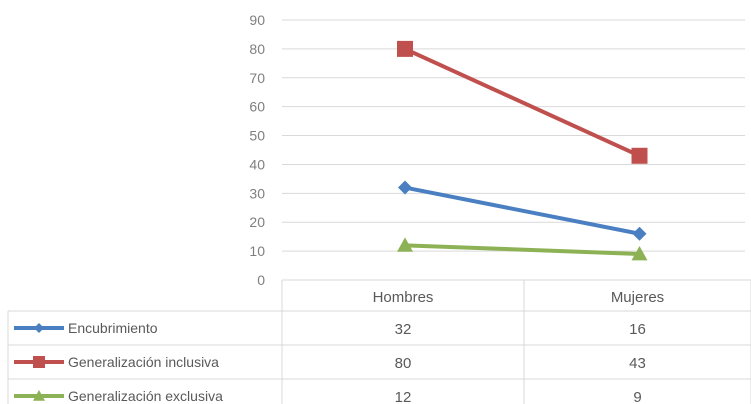  What do you see at coordinates (403, 297) in the screenshot?
I see `category-label: Hombres` at bounding box center [403, 297].